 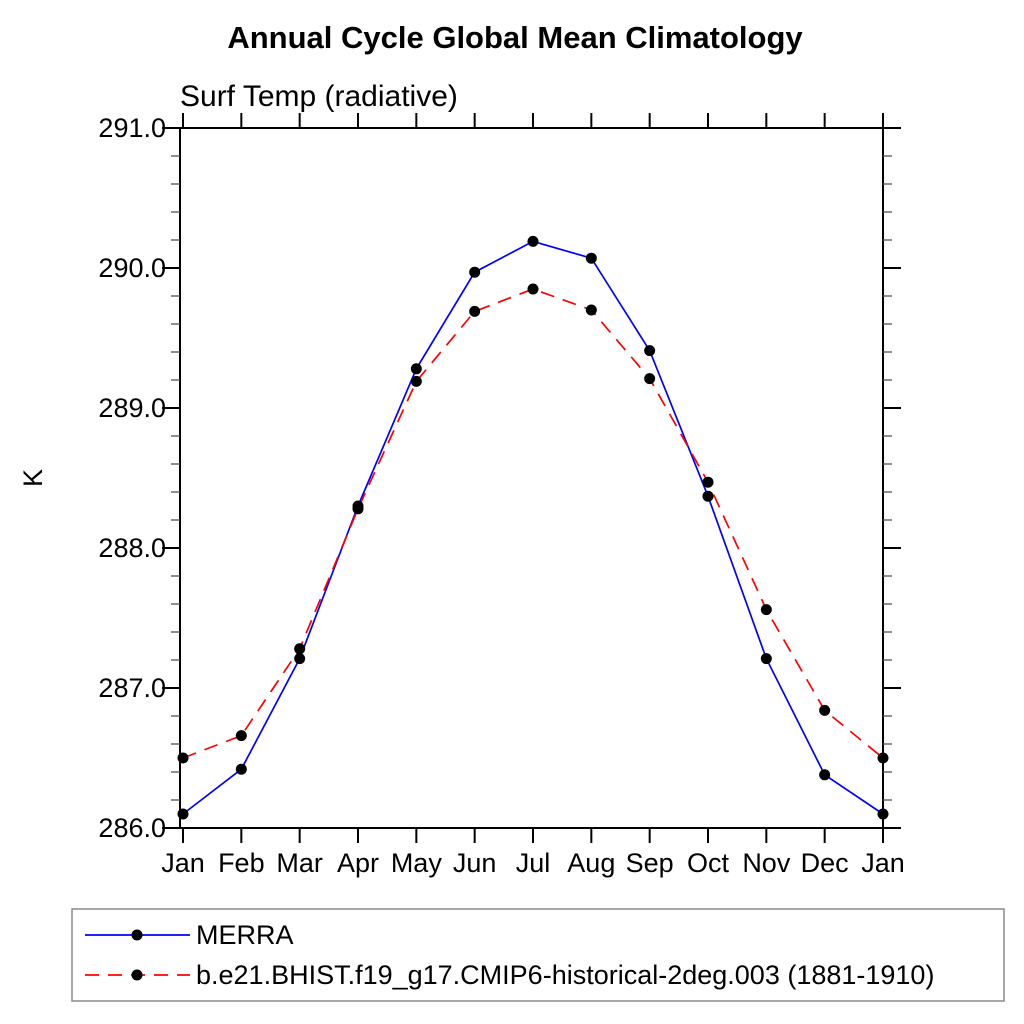 What do you see at coordinates (650, 863) in the screenshot?
I see `x-tick-label: Sep` at bounding box center [650, 863].